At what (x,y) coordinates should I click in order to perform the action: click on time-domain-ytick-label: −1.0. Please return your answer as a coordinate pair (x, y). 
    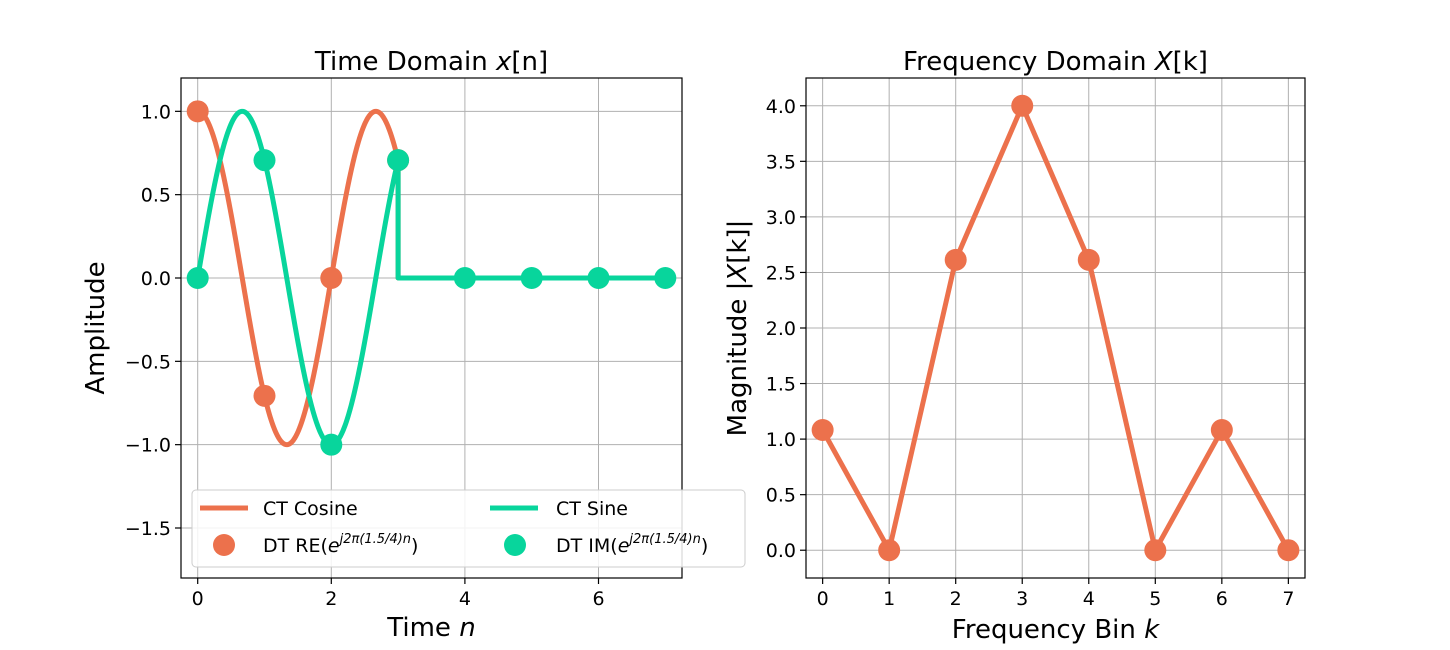
    Looking at the image, I should click on (148, 446).